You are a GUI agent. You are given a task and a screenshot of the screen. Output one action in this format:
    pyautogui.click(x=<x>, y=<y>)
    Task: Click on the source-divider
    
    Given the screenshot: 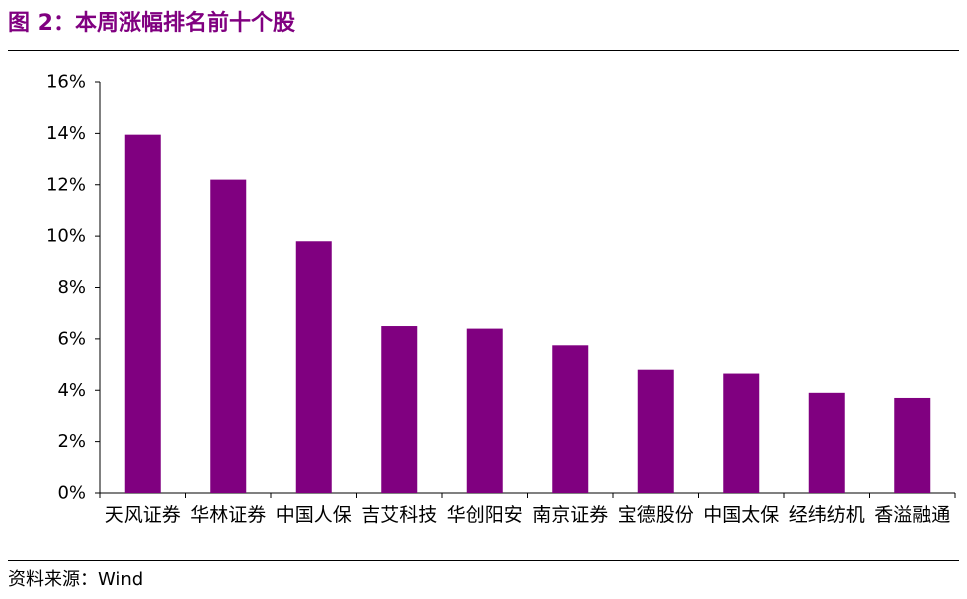 What is the action you would take?
    pyautogui.click(x=483, y=560)
    